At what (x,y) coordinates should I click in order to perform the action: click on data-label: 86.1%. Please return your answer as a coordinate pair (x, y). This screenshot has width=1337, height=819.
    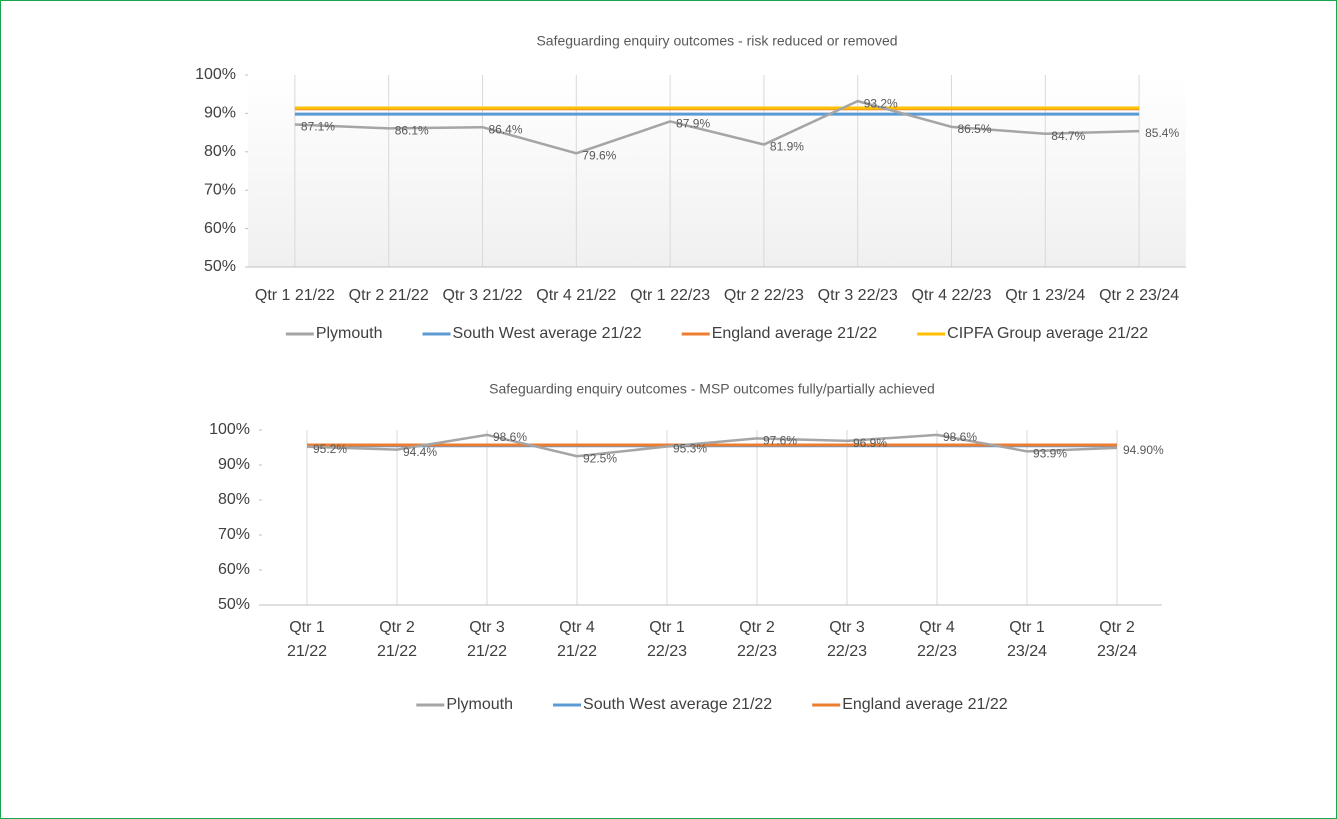
    Looking at the image, I should click on (412, 131).